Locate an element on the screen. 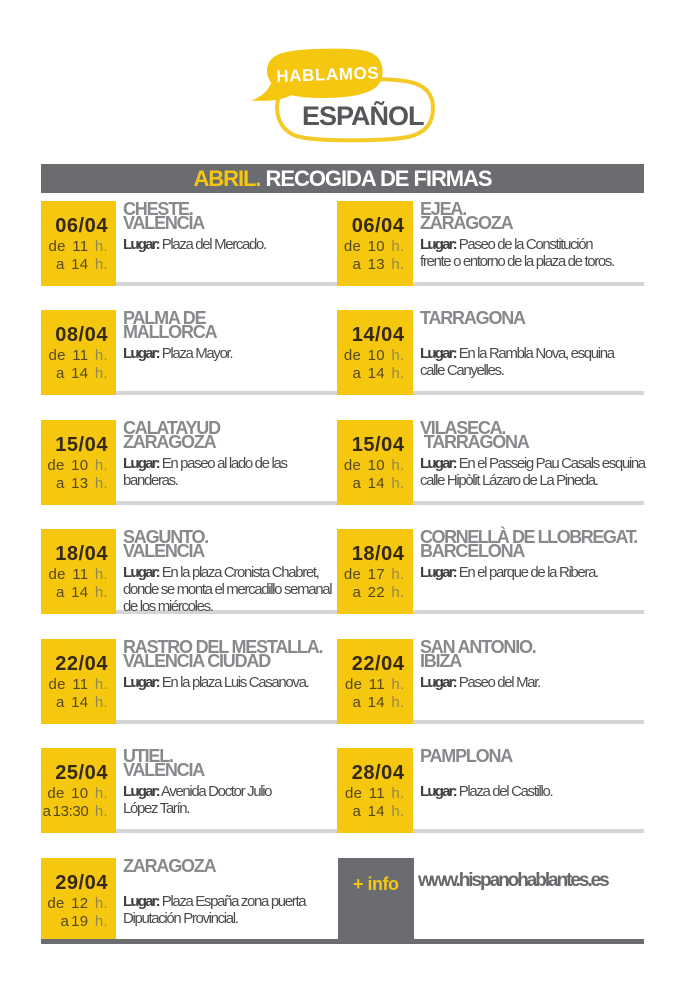 This screenshot has height=988, width=700. svg-text: ESPAÑOL is located at coordinates (363, 115).